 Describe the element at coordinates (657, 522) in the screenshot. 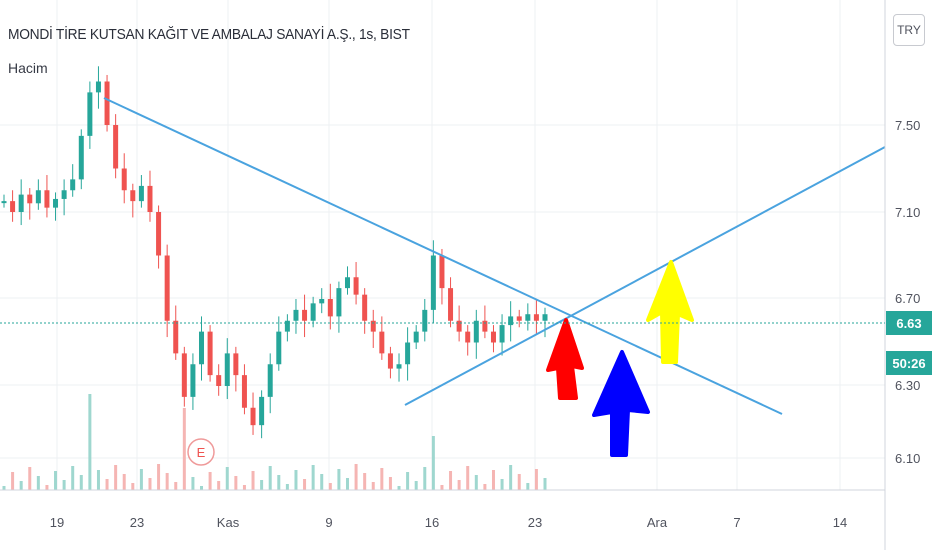

I see `x-tick-label: Ara` at that location.